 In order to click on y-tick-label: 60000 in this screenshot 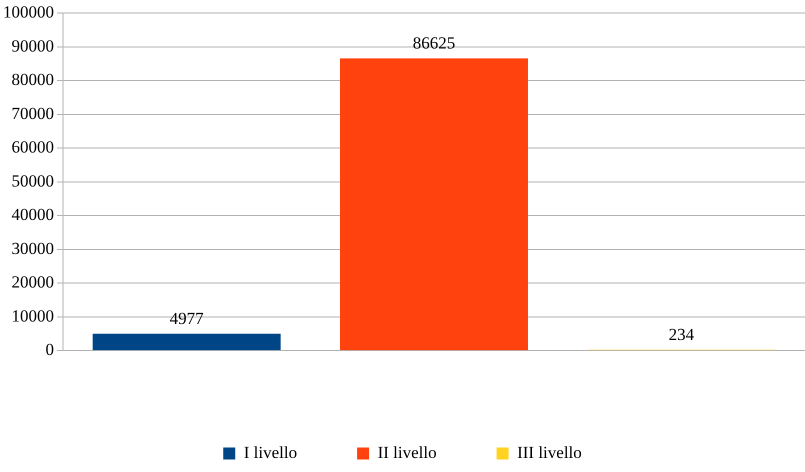, I will do `click(33, 147)`.